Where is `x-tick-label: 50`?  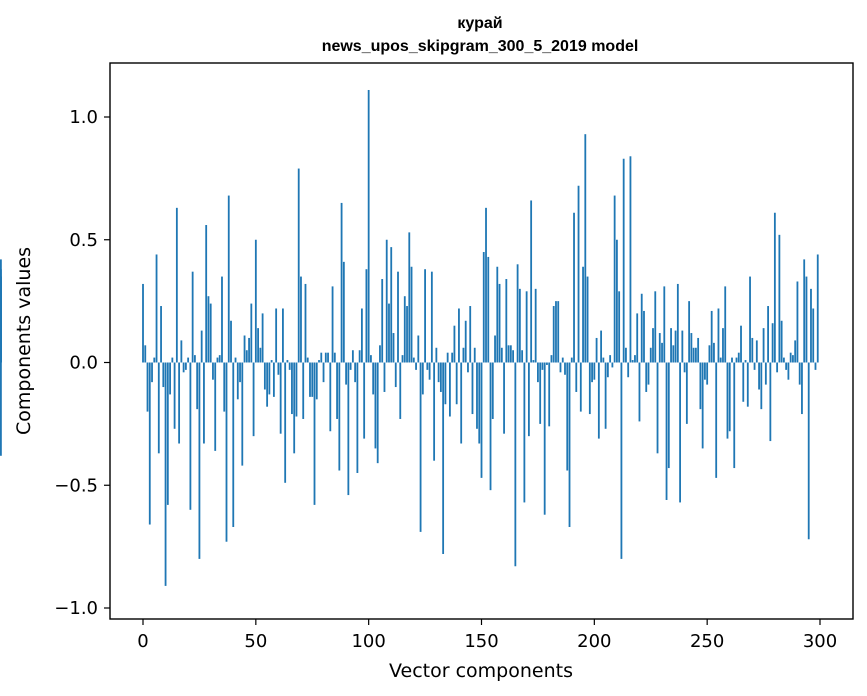
x-tick-label: 50 is located at coordinates (255, 641).